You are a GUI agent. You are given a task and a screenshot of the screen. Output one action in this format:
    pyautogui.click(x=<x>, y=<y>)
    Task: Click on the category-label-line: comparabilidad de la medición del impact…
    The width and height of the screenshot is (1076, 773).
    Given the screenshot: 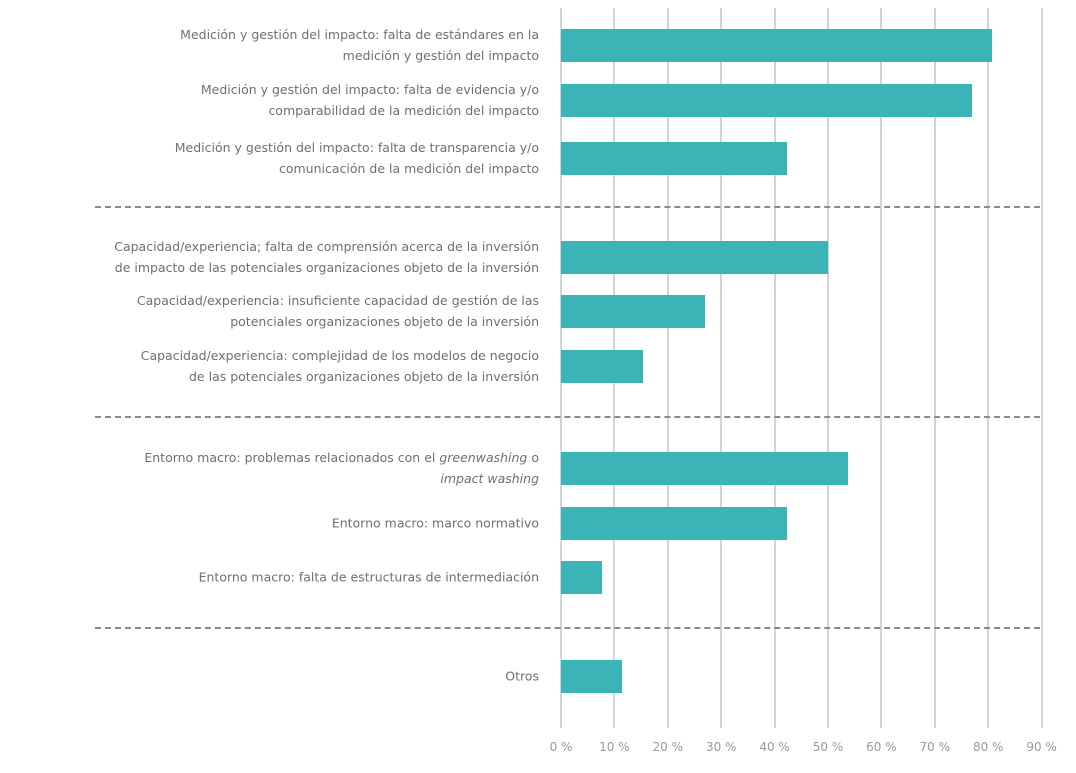 What is the action you would take?
    pyautogui.click(x=299, y=110)
    